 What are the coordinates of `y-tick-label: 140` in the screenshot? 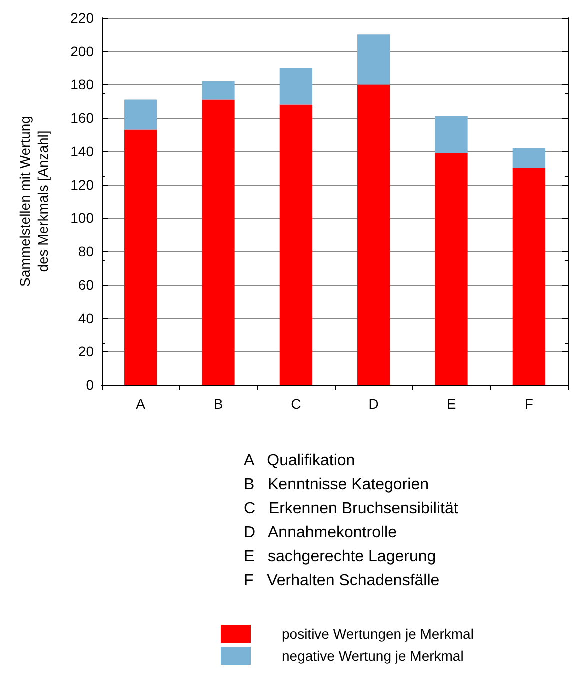 It's located at (82, 151).